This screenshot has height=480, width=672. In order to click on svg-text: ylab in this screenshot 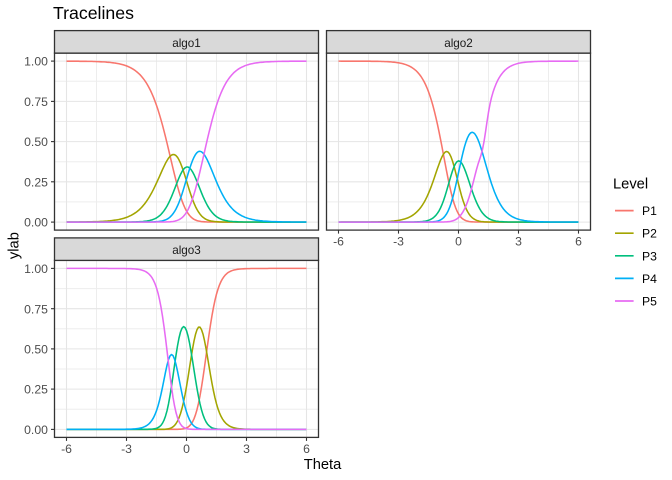, I will do `click(14, 245)`.